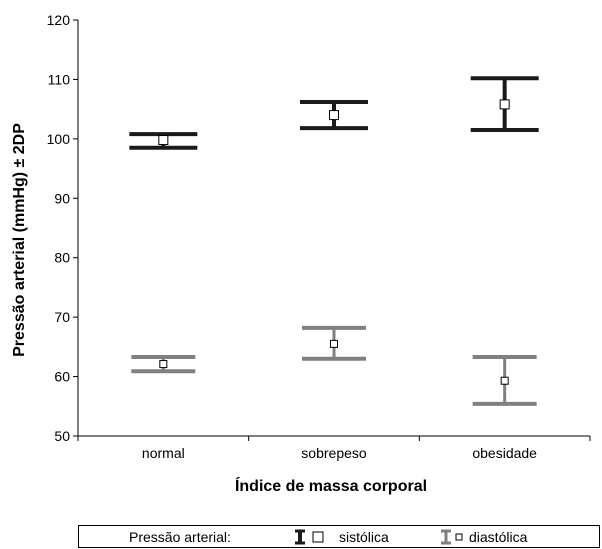  I want to click on legend-diastolic-label: diastólica, so click(498, 537).